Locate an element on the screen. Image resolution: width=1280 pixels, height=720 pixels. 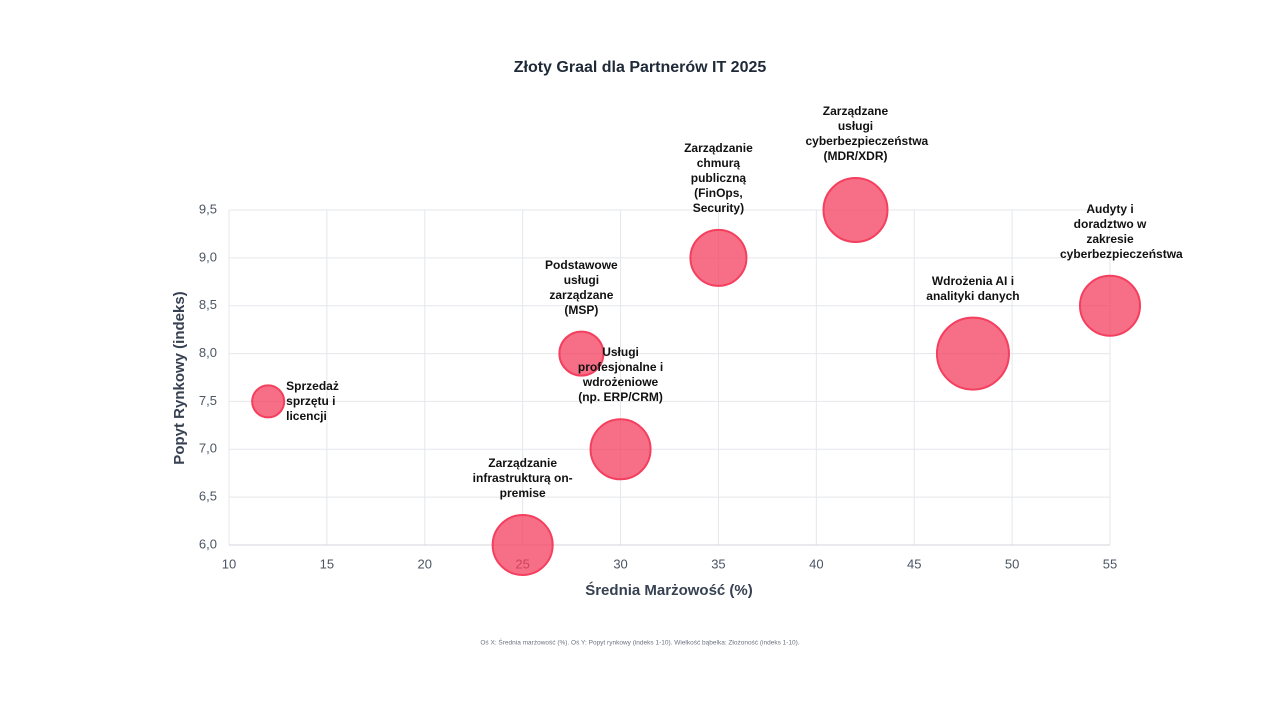
y-tick-label: 7,0 is located at coordinates (208, 448).